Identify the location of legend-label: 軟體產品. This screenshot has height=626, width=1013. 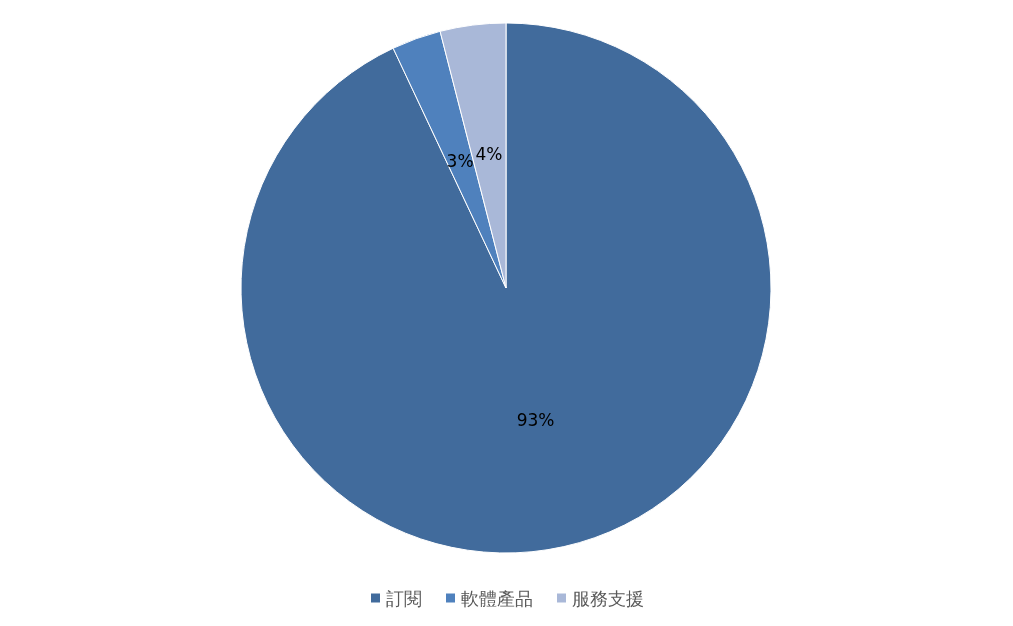
(497, 598).